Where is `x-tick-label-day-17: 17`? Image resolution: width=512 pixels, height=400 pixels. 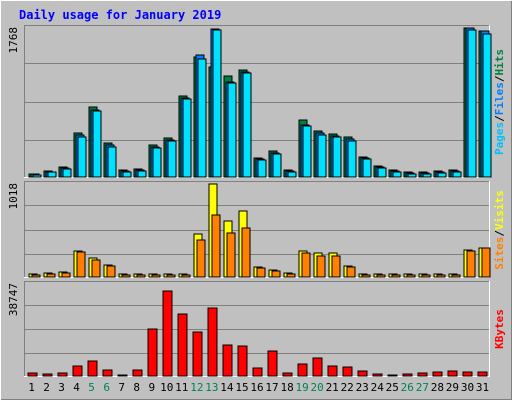
x-tick-label-day-17: 17 is located at coordinates (271, 387).